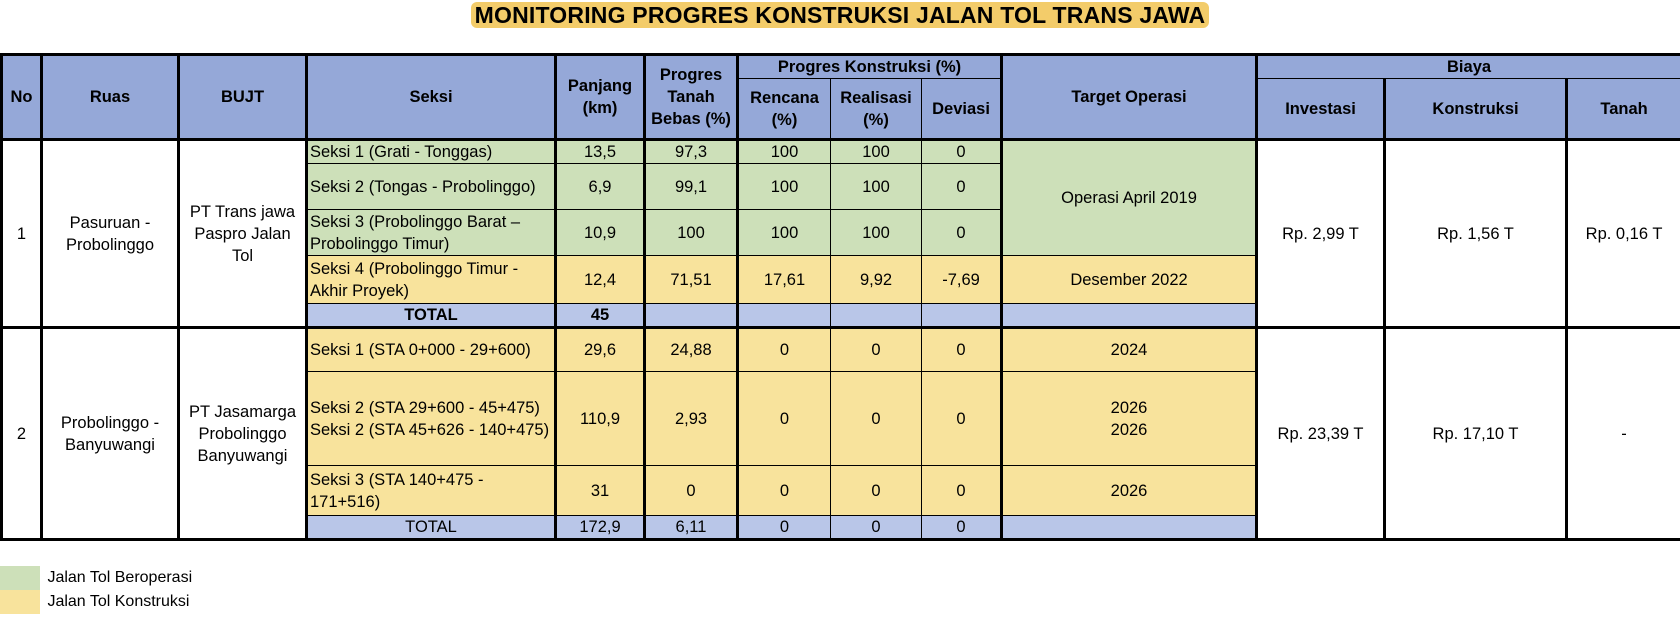 The image size is (1680, 618). I want to click on total-tanah-bebas: 6,11, so click(691, 528).